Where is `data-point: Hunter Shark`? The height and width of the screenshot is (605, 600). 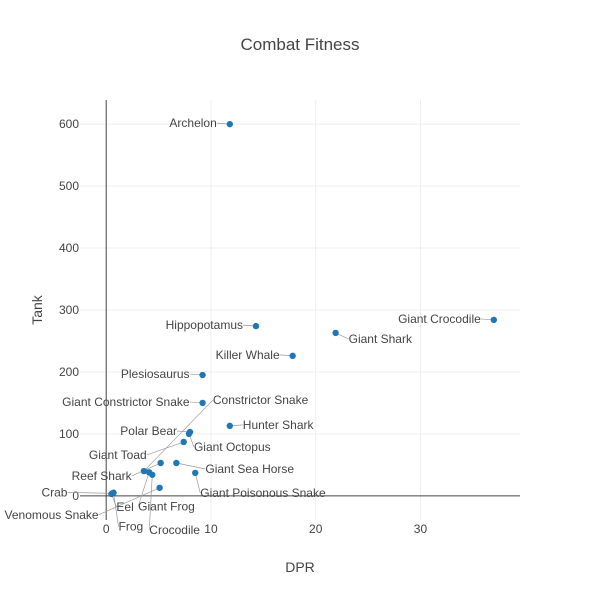
data-point: Hunter Shark is located at coordinates (270, 425).